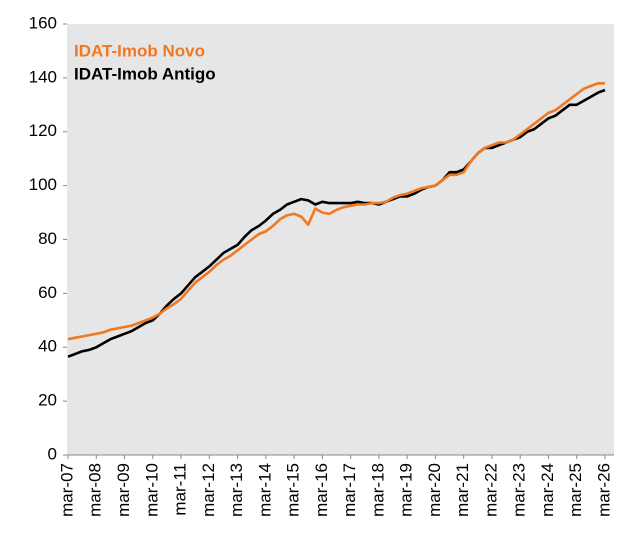  I want to click on y-tick-label: 0, so click(52, 453).